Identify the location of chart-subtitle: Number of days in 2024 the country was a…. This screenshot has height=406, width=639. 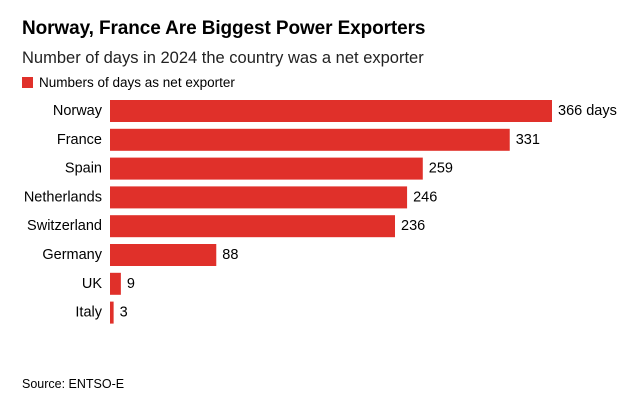
(223, 58).